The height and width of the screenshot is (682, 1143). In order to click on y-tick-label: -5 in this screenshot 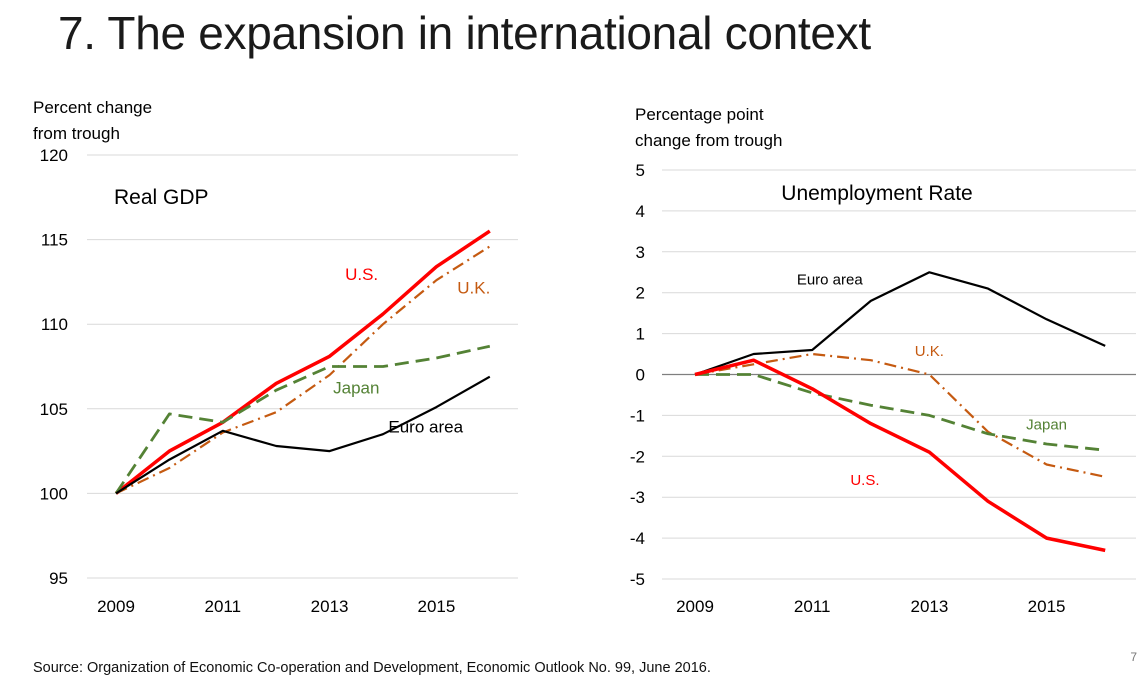, I will do `click(637, 579)`.